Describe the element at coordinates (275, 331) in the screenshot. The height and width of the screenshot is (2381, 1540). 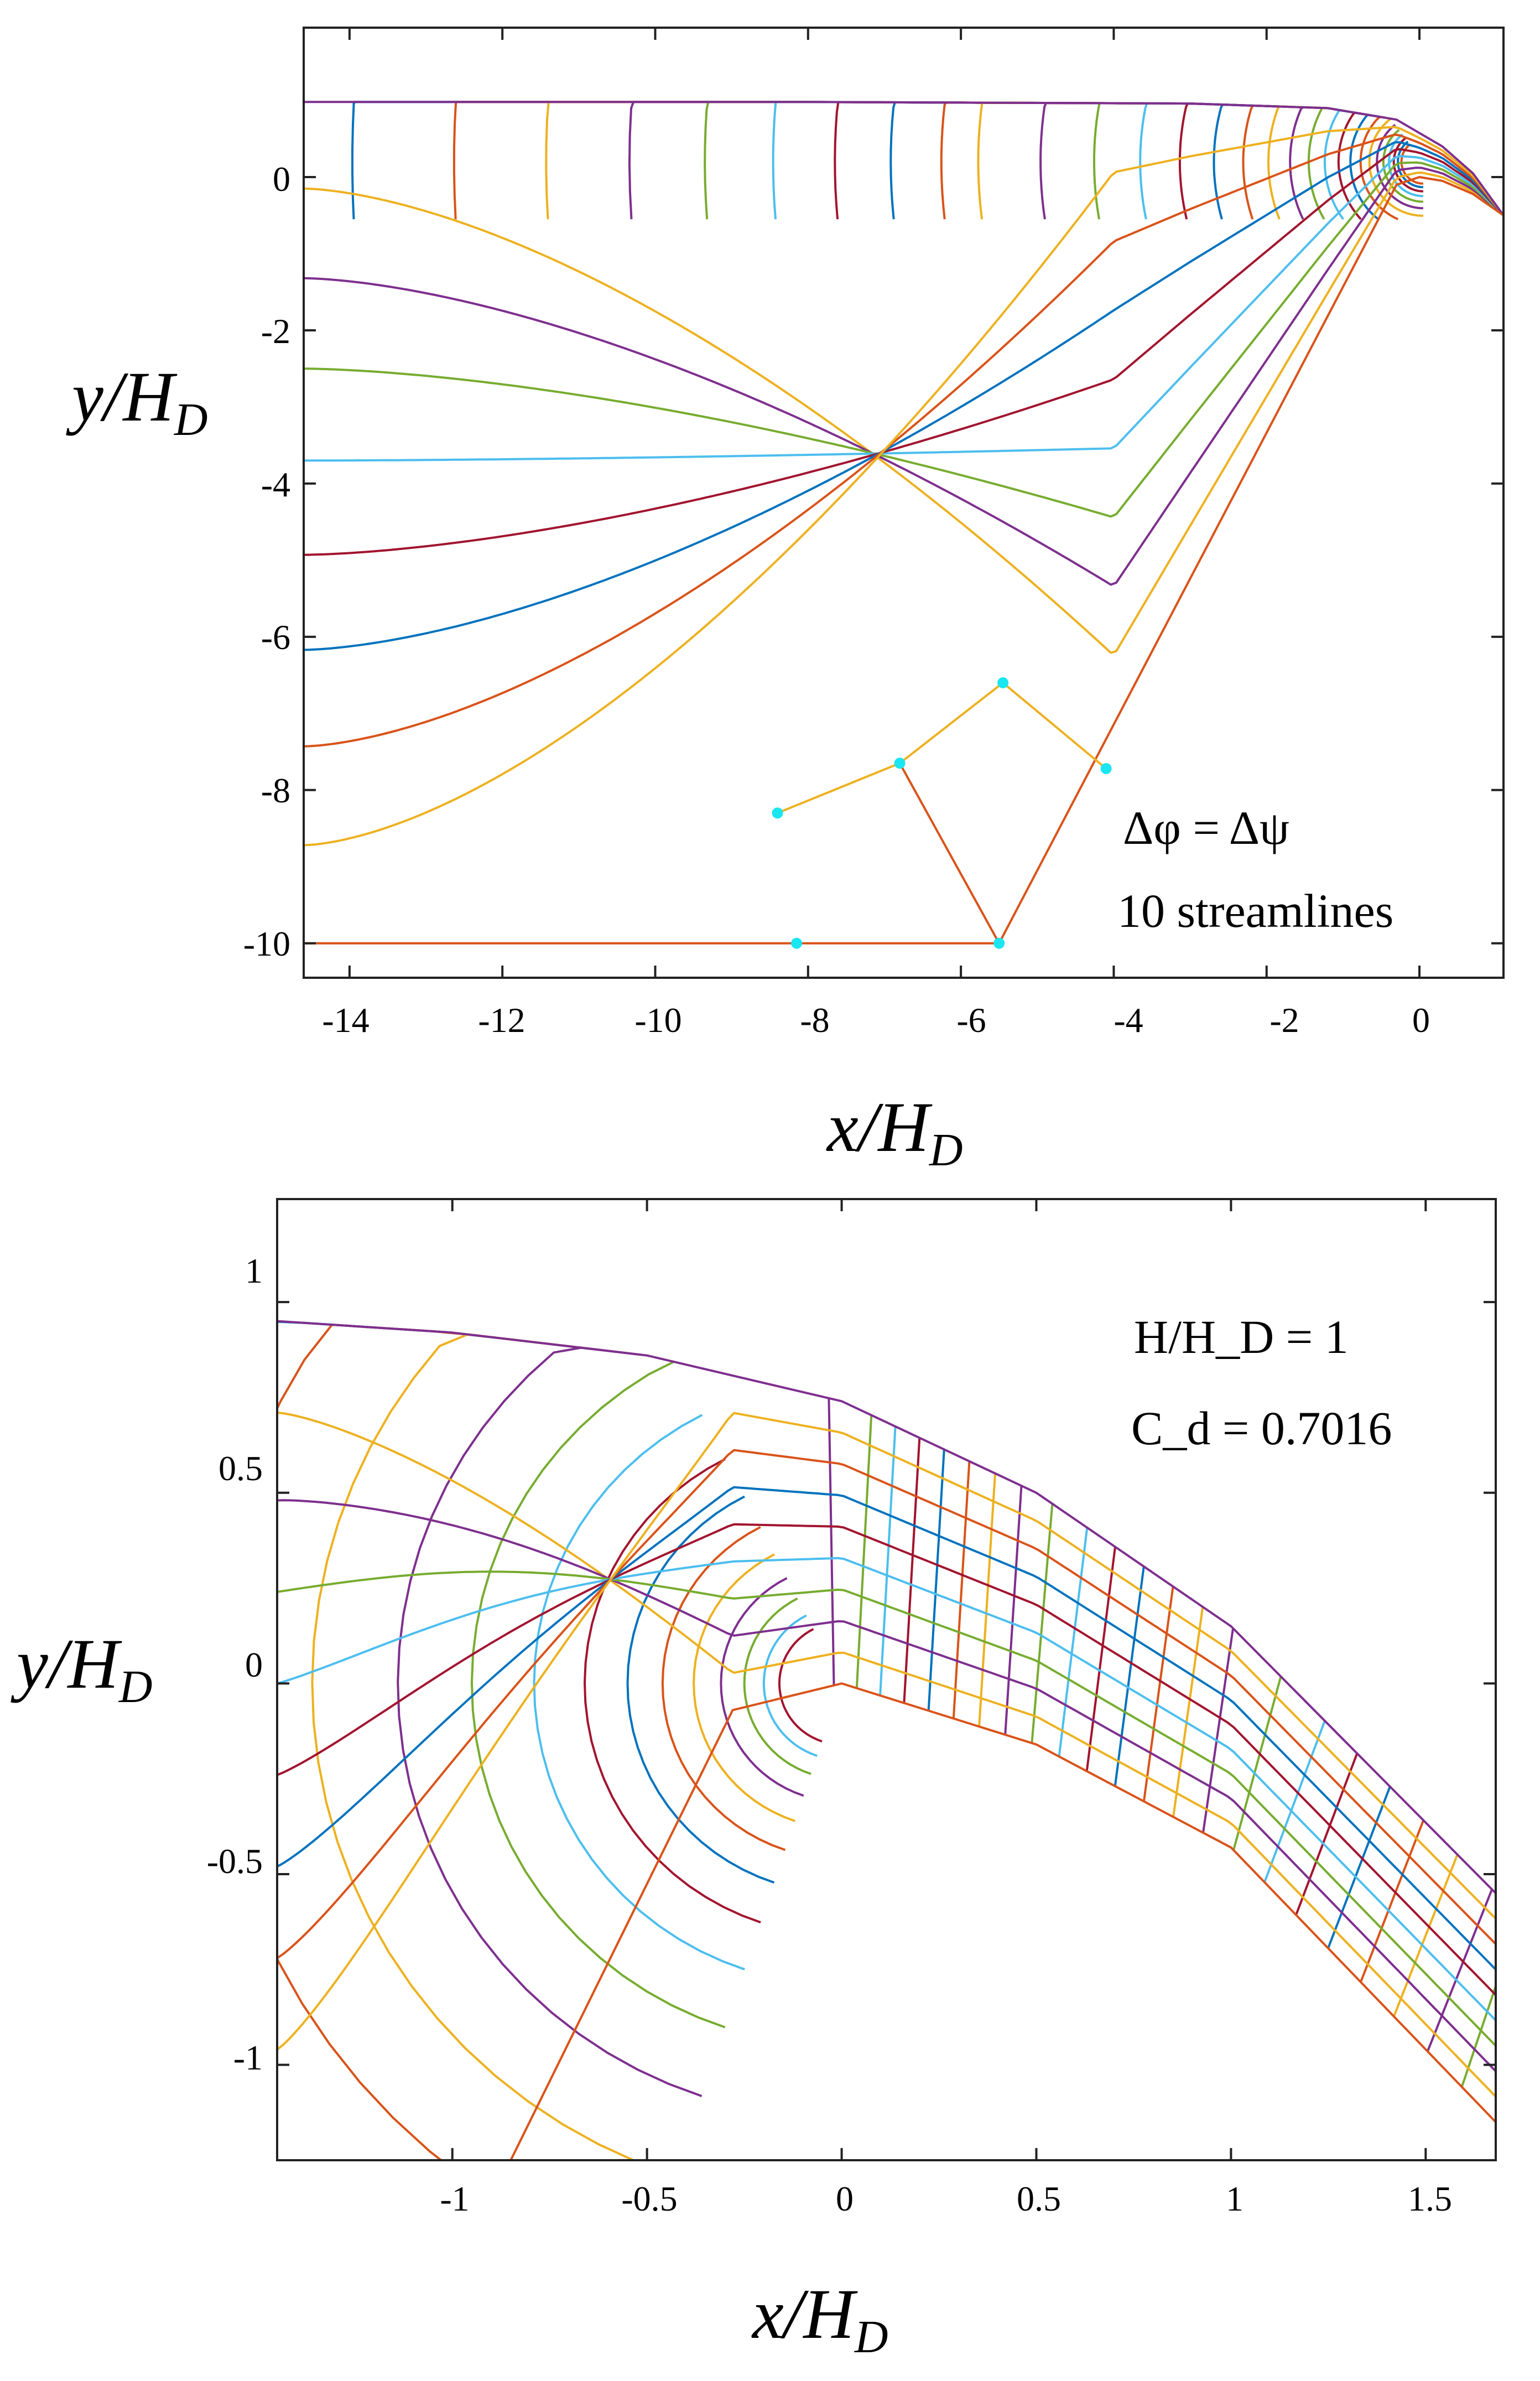
I see `top-y-tick-label: -2` at that location.